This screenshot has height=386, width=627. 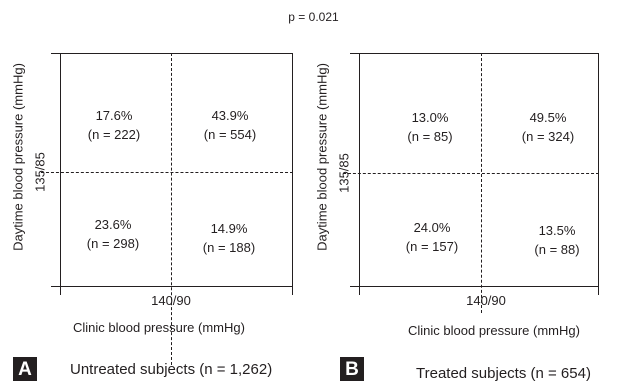 I want to click on panel-caption: Untreated subjects (n = 1,262), so click(x=171, y=369).